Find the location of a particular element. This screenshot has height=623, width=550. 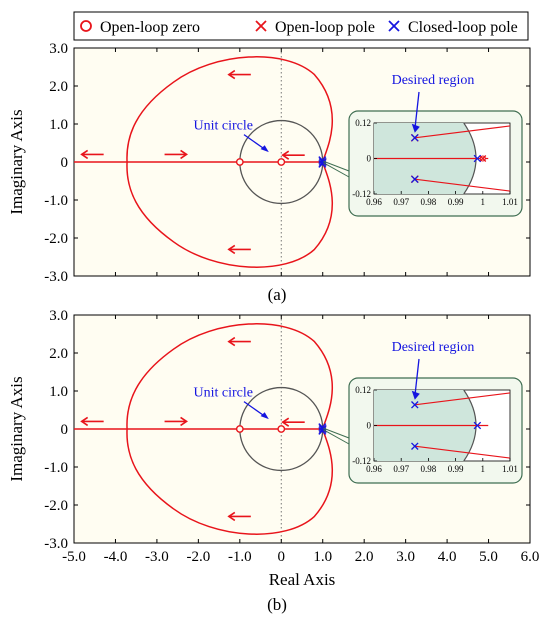

x-axis-label: Real Axis is located at coordinates (302, 579).